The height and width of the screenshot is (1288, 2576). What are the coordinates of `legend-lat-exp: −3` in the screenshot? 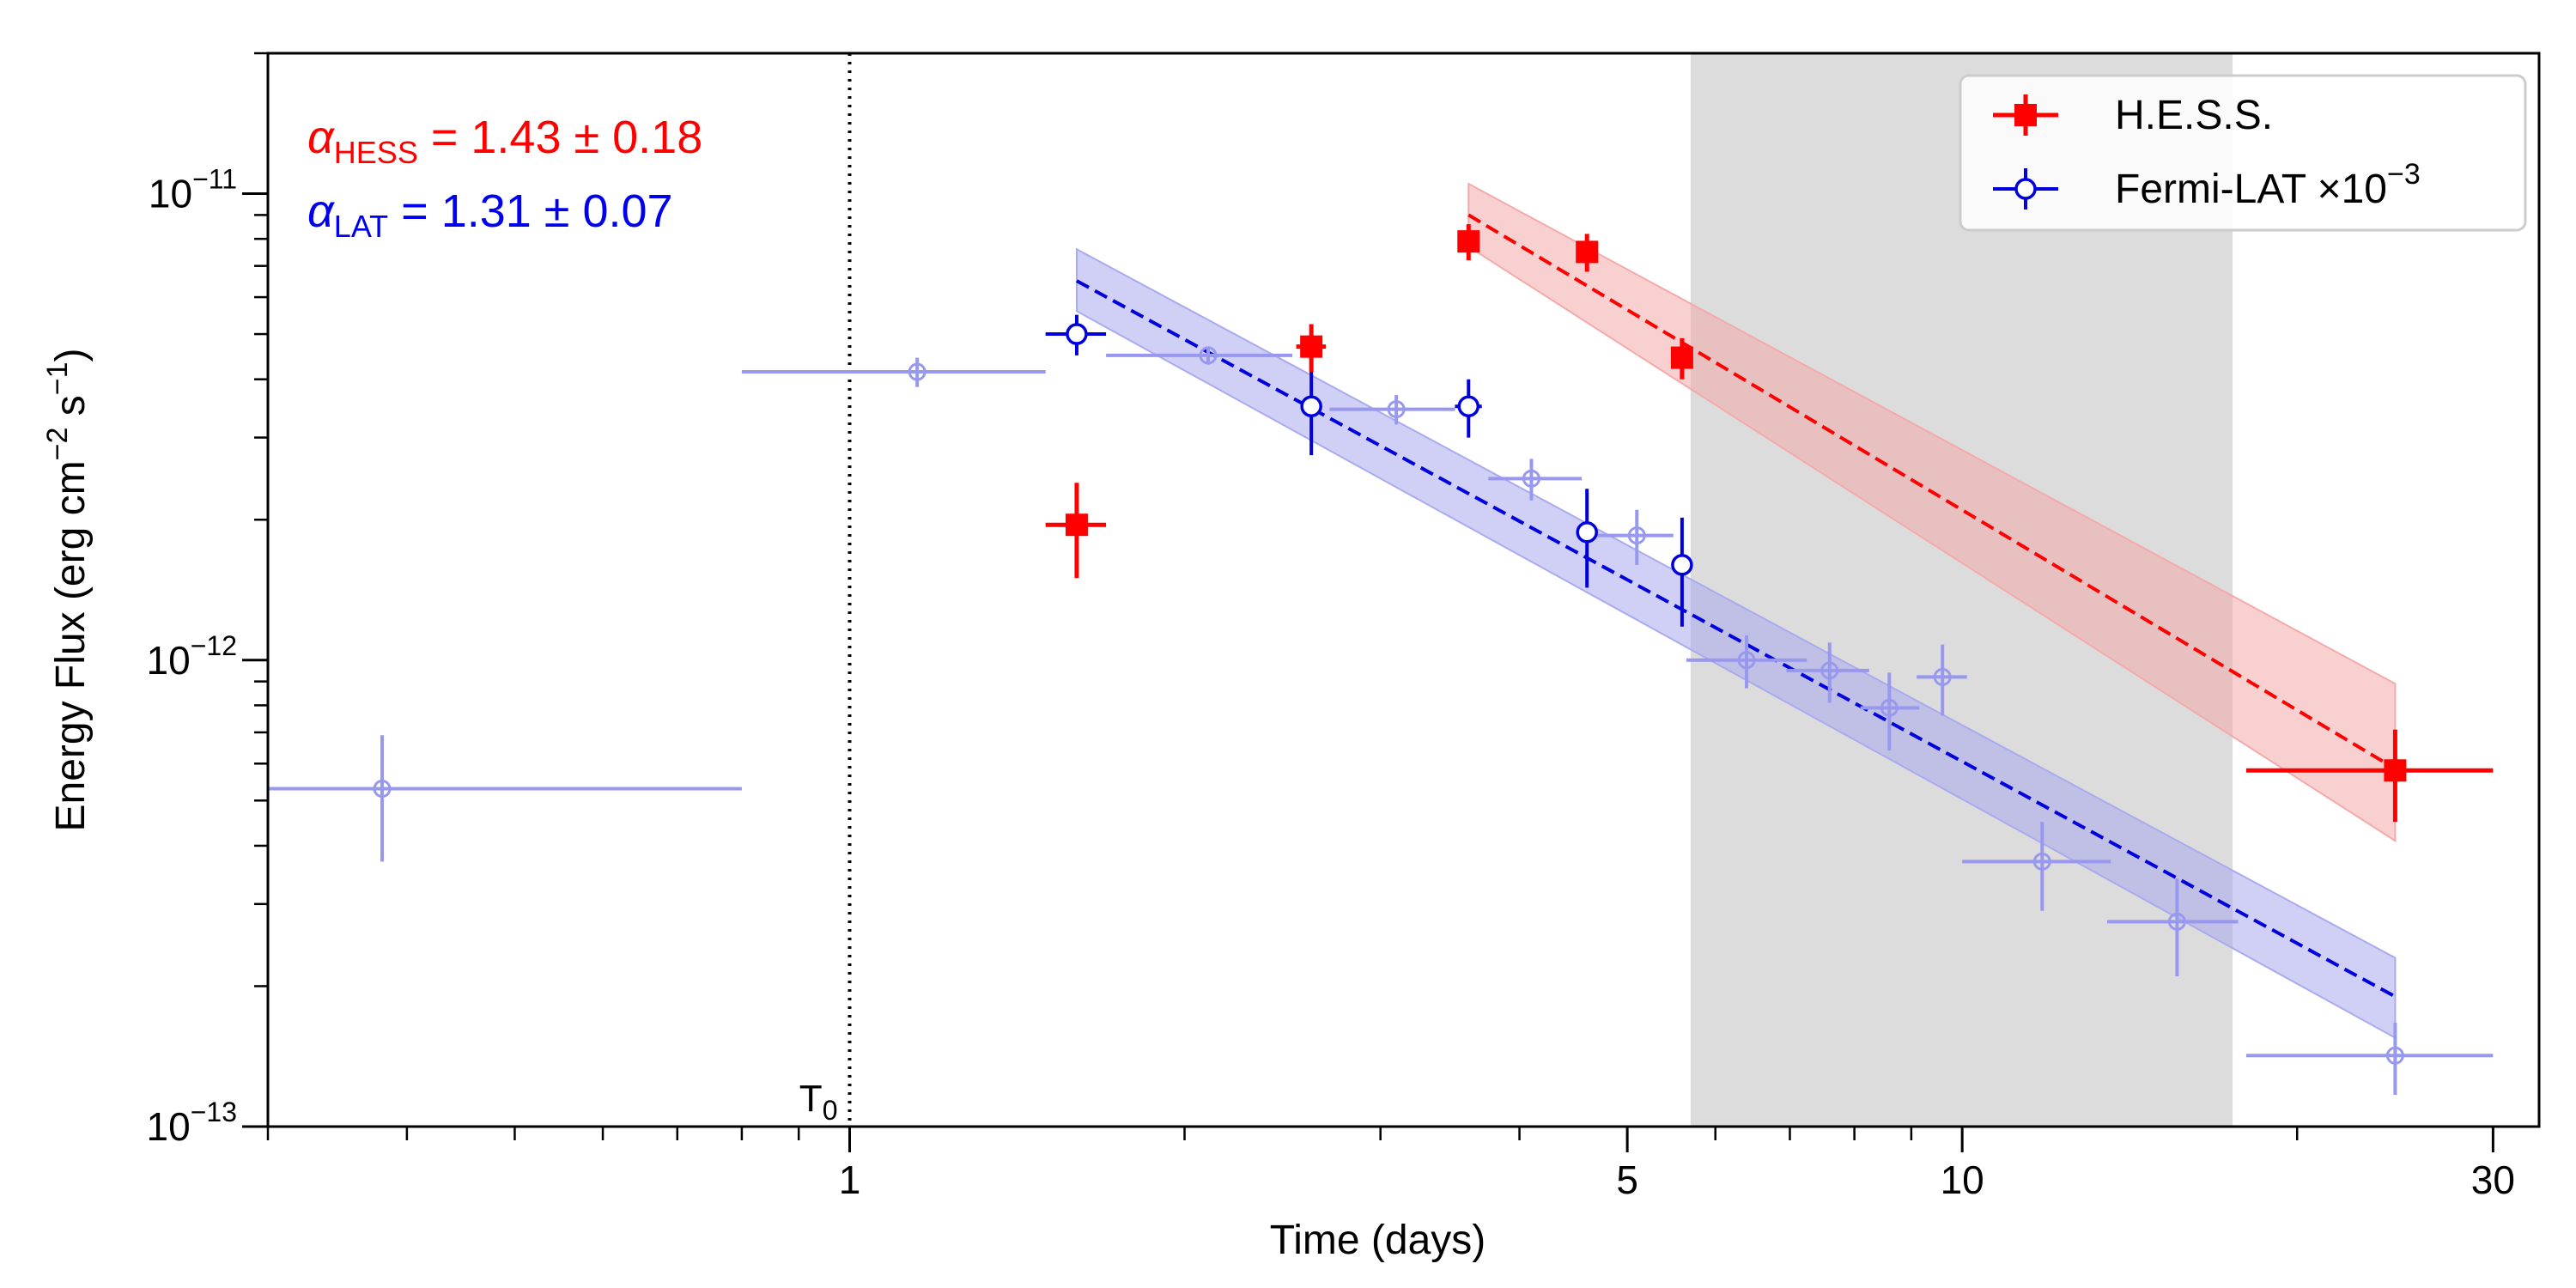 It's located at (2404, 175).